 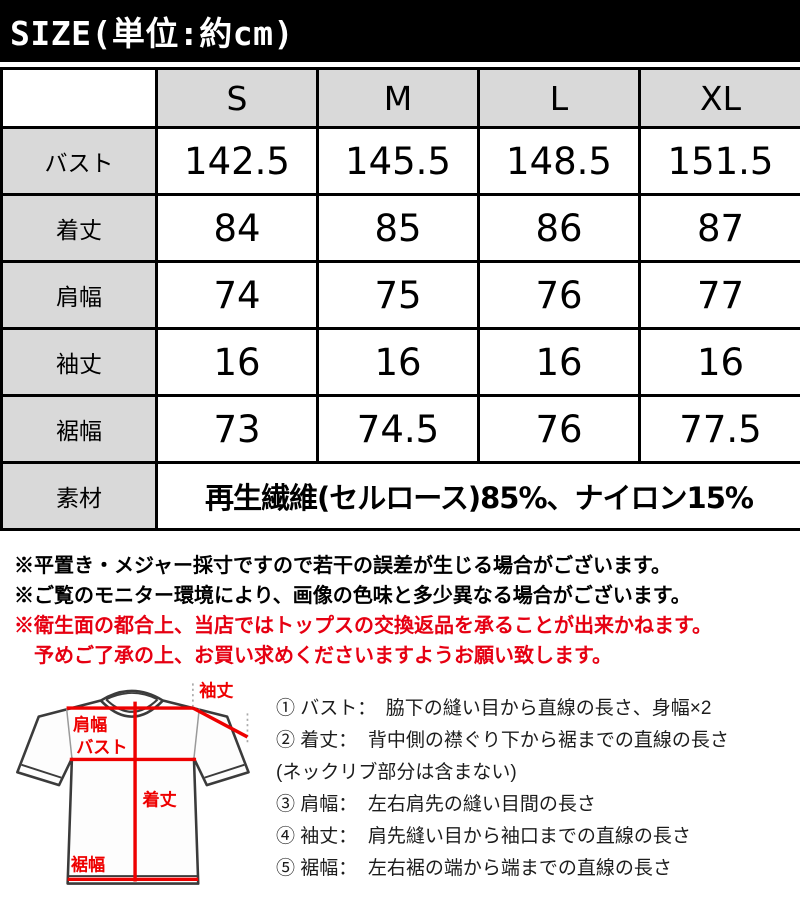 I want to click on note-measure-tolerance: ※平置き・メジャー採寸ですので若干の誤差が生じる場合がございます。, so click(x=407, y=566).